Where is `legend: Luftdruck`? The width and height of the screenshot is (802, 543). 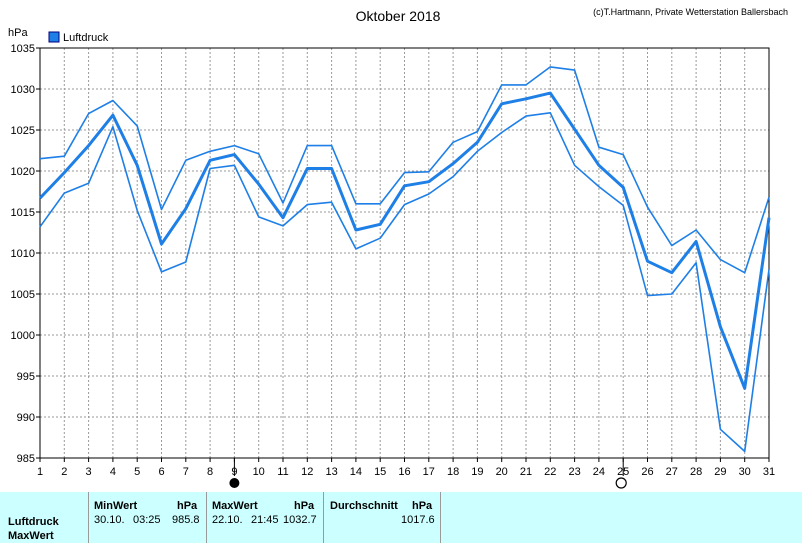
legend: Luftdruck is located at coordinates (78, 37).